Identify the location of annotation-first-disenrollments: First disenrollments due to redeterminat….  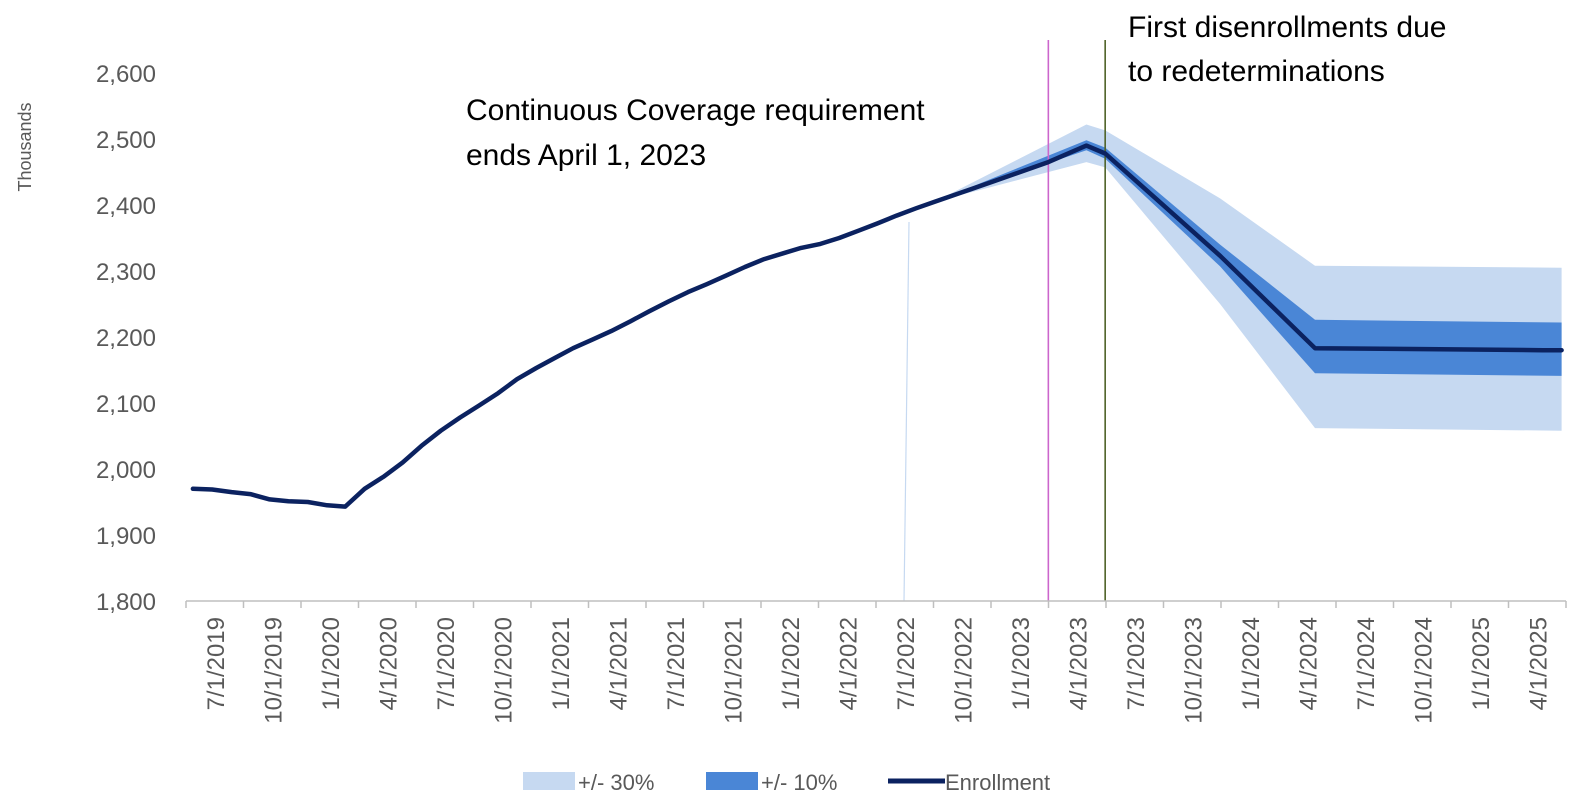
(1291, 49).